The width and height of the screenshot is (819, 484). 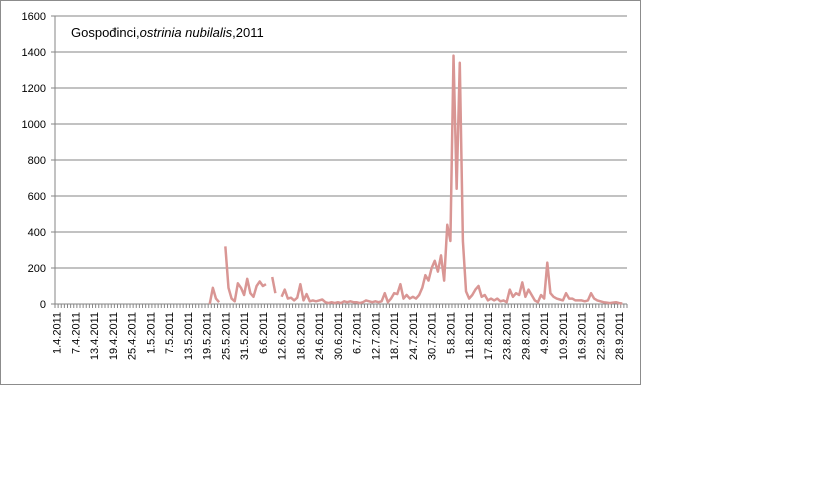 What do you see at coordinates (320, 336) in the screenshot?
I see `x-tick-label: 24.6.2011` at bounding box center [320, 336].